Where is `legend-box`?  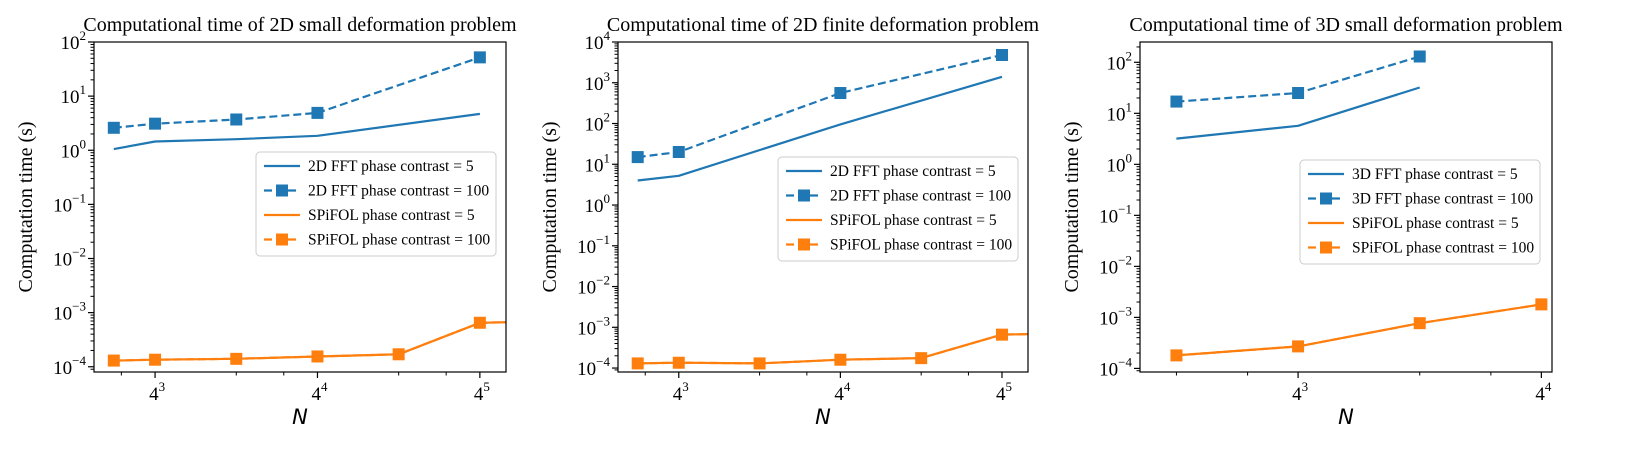 legend-box is located at coordinates (1420, 212).